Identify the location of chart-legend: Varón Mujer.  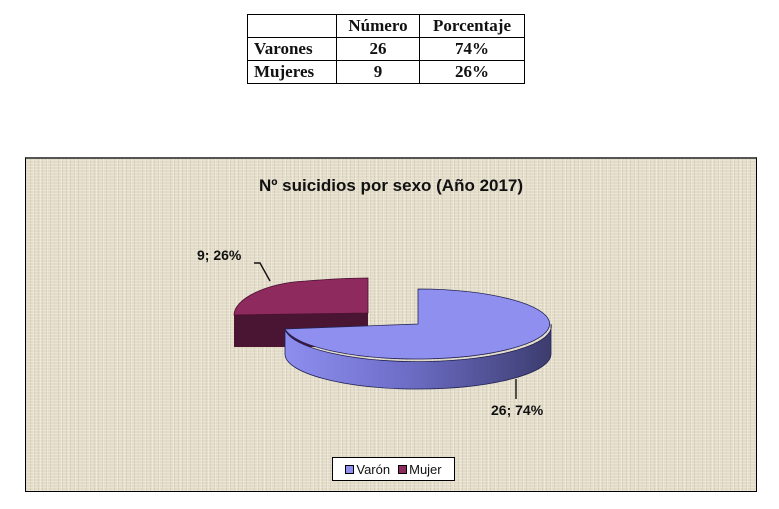
(393, 469).